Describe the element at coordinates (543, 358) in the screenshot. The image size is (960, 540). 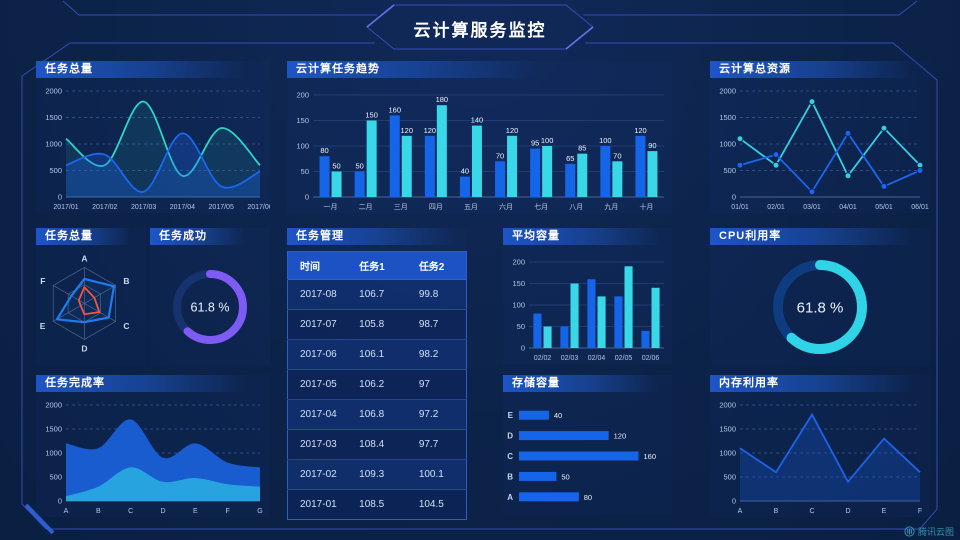
I see `svg-text: 02/02` at that location.